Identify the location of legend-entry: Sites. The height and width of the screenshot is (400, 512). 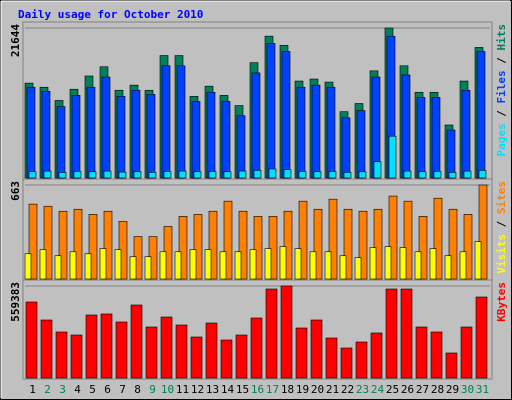
(501, 197).